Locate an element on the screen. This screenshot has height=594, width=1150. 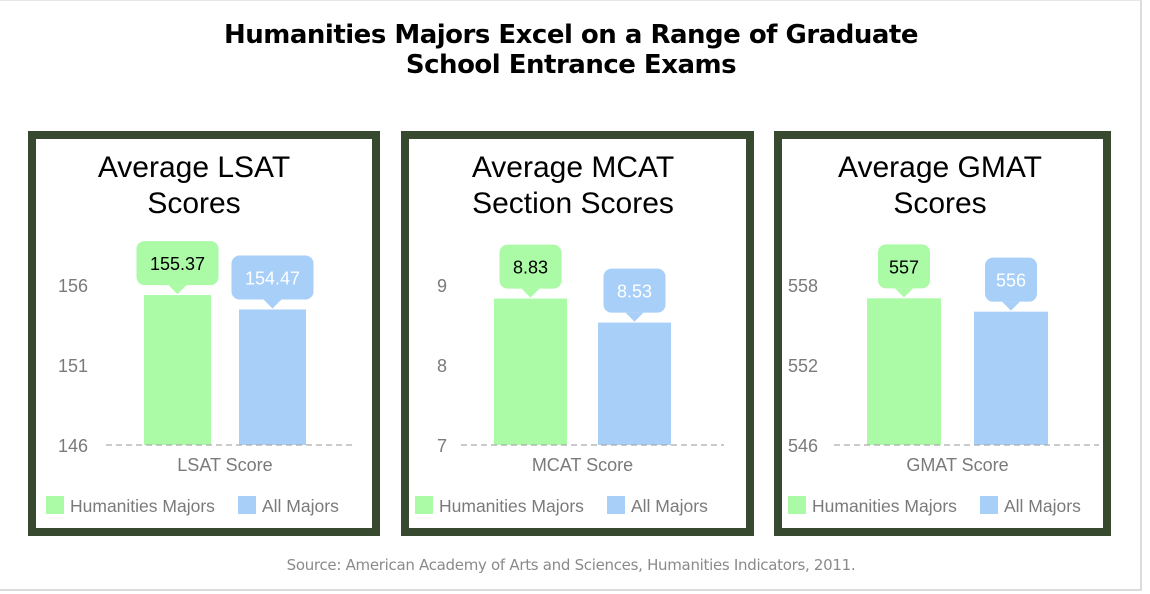
data-label: 155.37 is located at coordinates (177, 264).